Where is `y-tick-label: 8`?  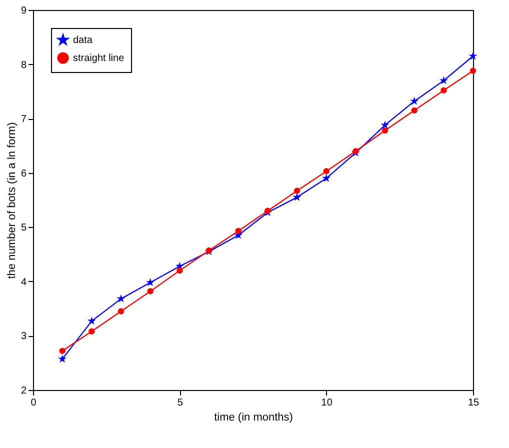 y-tick-label: 8 is located at coordinates (23, 65).